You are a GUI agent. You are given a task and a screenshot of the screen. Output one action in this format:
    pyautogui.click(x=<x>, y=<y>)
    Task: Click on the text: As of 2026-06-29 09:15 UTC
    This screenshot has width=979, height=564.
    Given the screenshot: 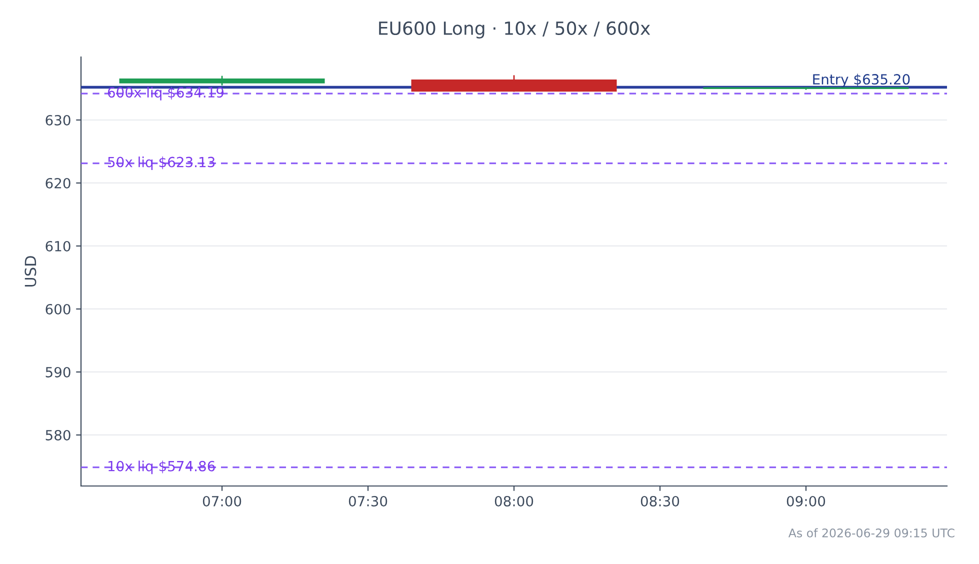 What is the action you would take?
    pyautogui.click(x=871, y=533)
    